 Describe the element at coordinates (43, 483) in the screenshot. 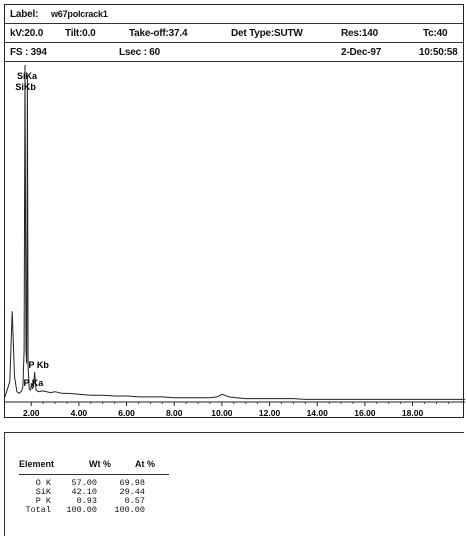

I see `element-cell: O K` at that location.